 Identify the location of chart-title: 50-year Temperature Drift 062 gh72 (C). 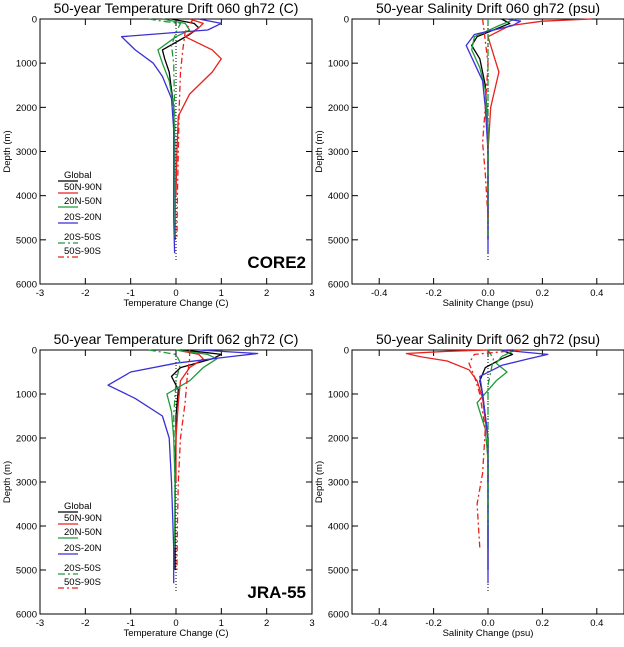
(176, 339).